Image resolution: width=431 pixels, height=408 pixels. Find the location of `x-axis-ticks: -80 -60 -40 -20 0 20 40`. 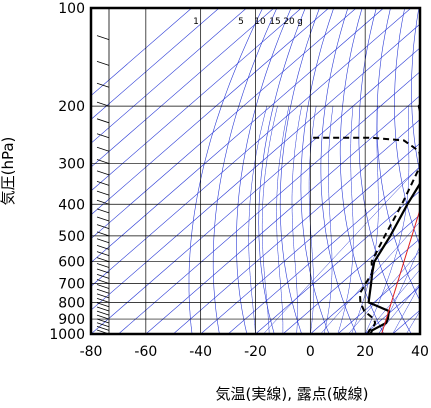

x-axis-ticks: -80 -60 -40 -20 0 20 40 is located at coordinates (254, 352).